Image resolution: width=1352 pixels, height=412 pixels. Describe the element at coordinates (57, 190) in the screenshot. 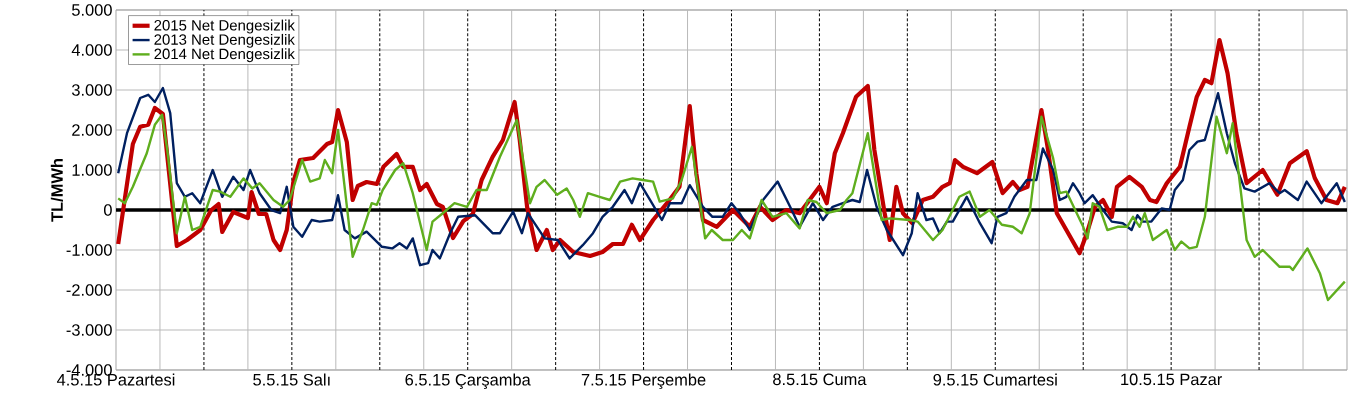

I see `y-axis-title: TL/MWh` at that location.